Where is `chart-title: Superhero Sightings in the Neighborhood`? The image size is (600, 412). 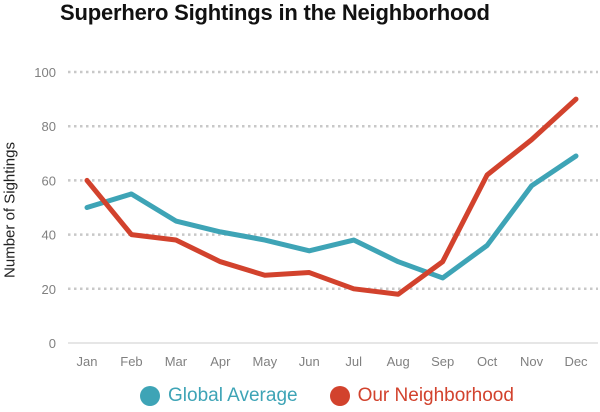
chart-title: Superhero Sightings in the Neighborhood is located at coordinates (275, 12).